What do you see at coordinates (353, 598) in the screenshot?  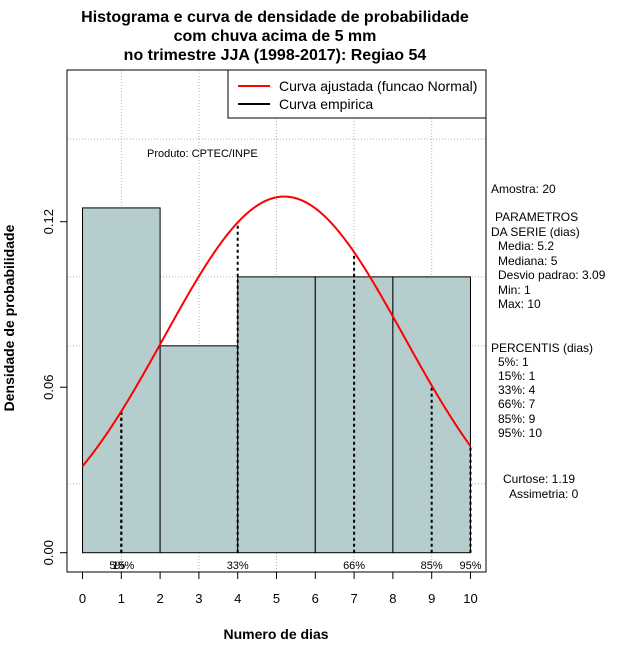 I see `x-tick-label-7: 7` at bounding box center [353, 598].